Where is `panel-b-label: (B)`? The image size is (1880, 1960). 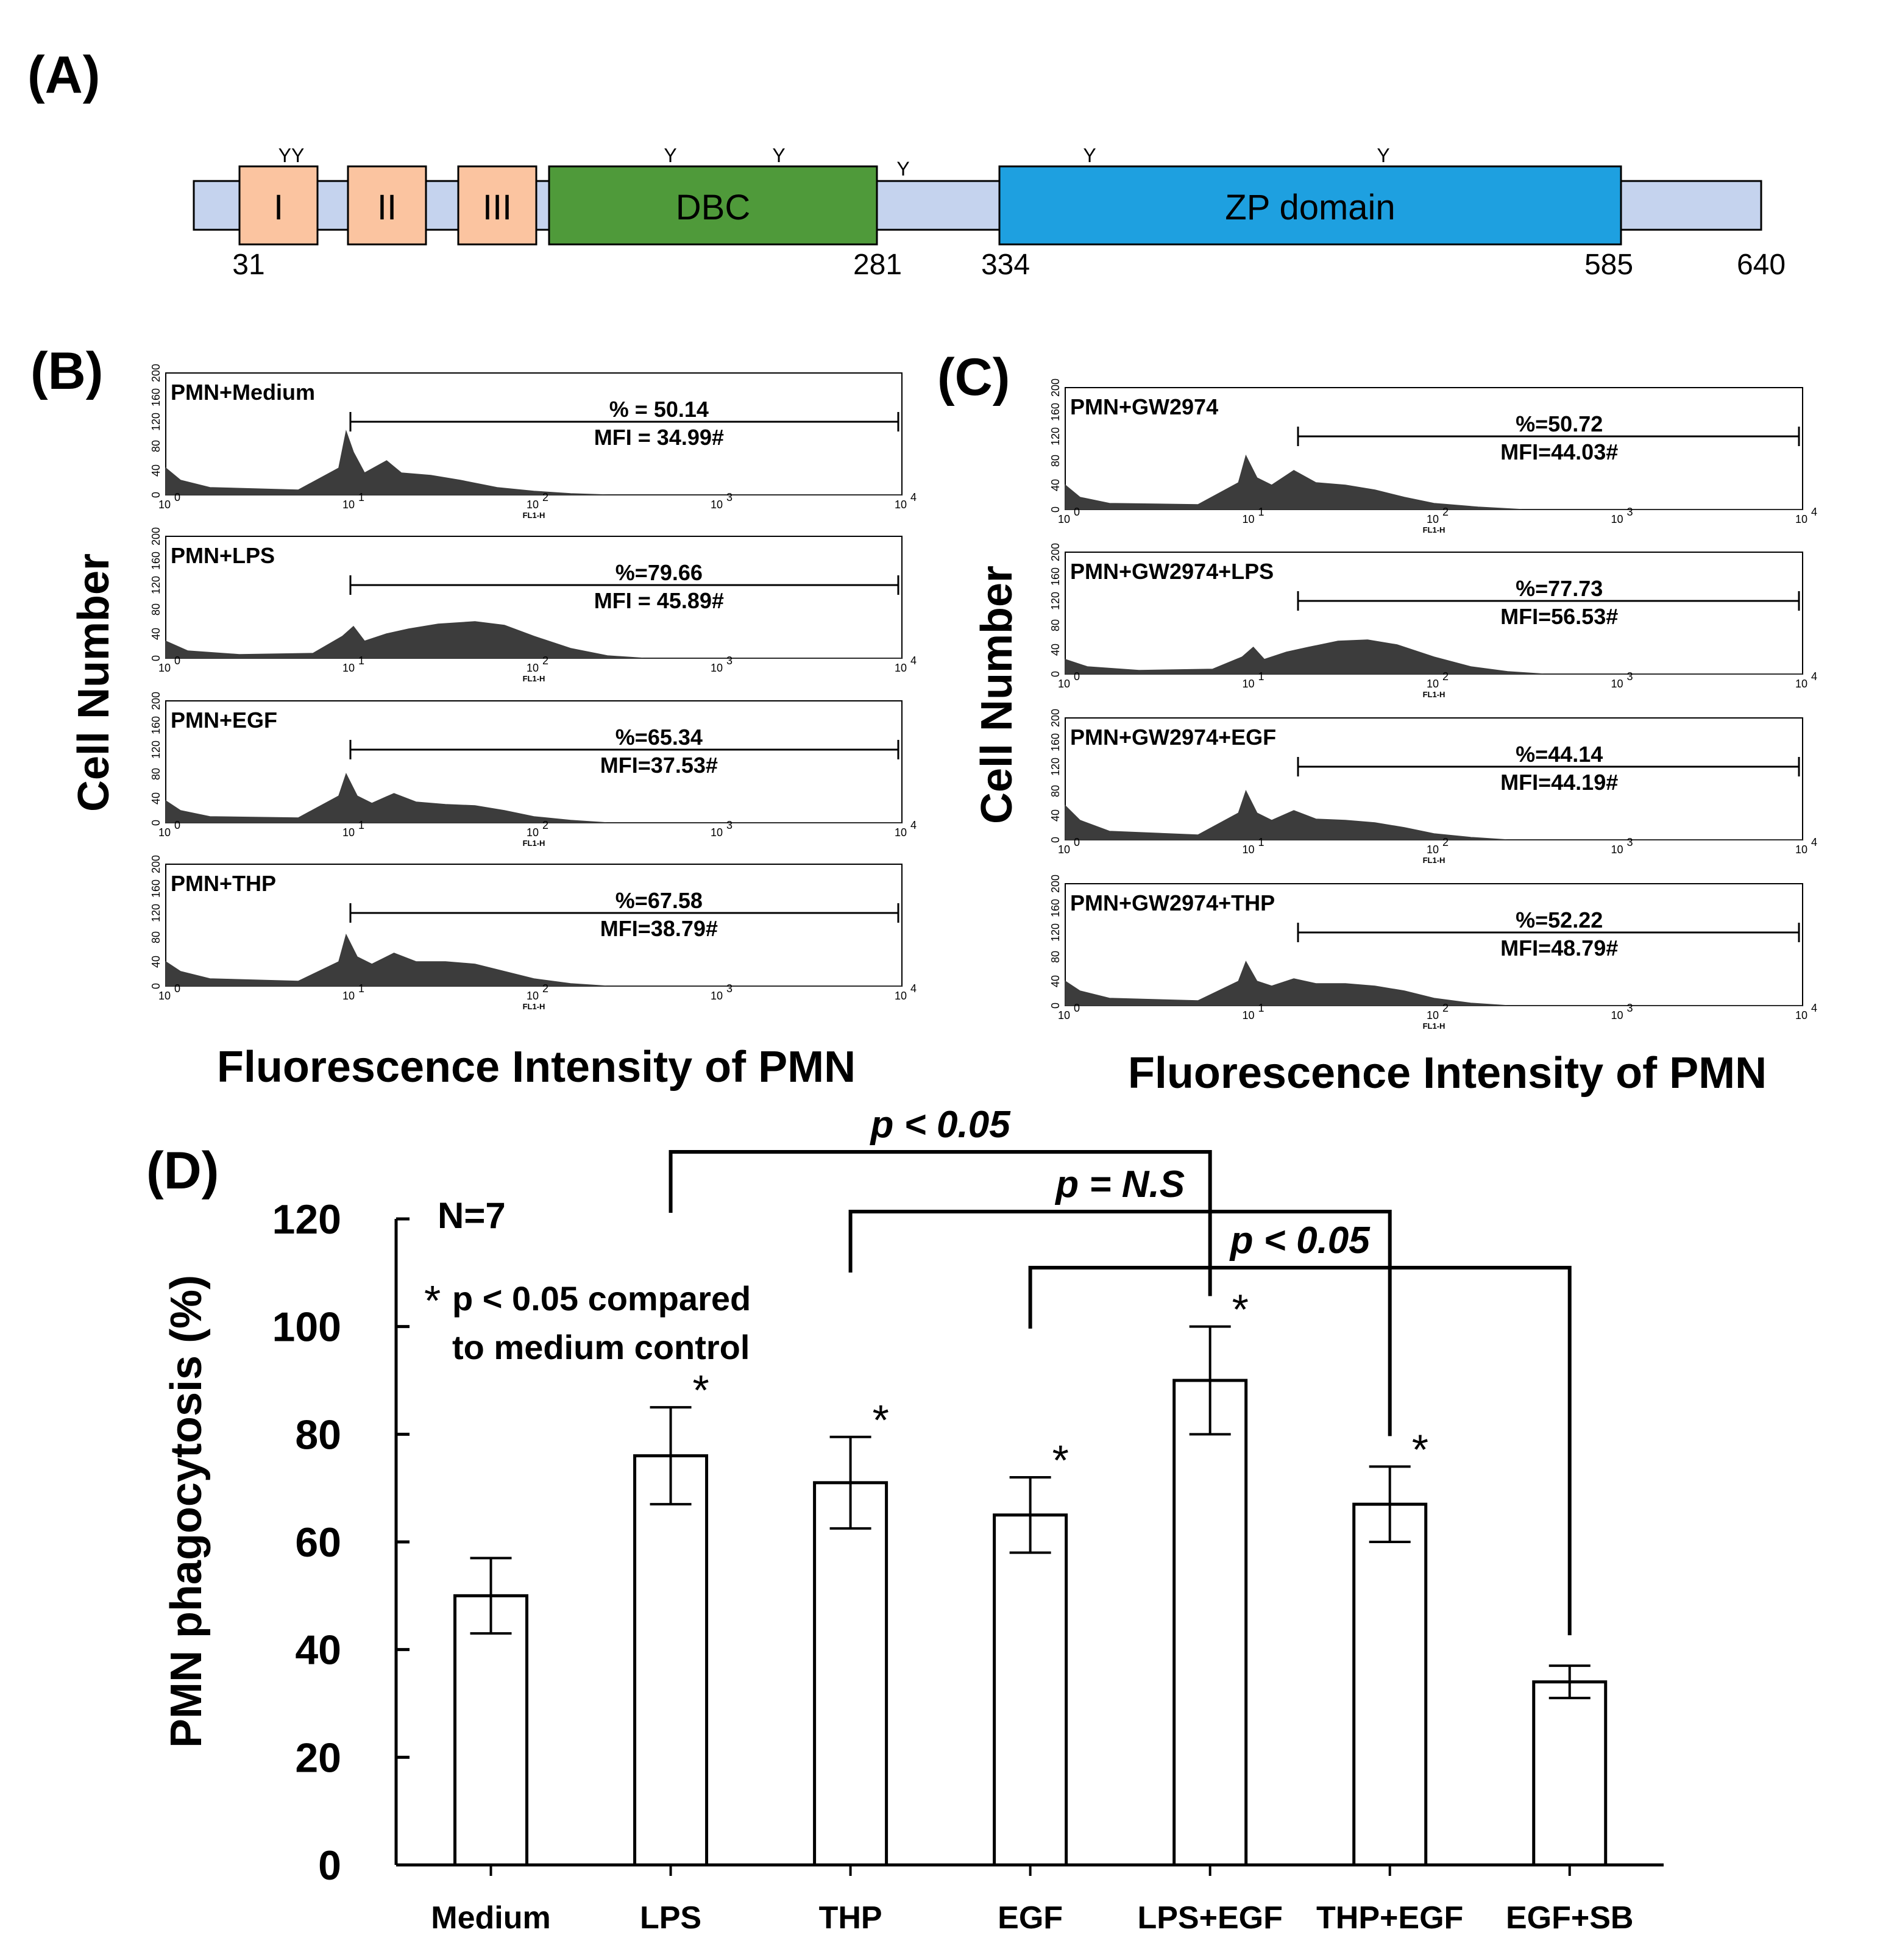
panel-b-label: (B) is located at coordinates (66, 371).